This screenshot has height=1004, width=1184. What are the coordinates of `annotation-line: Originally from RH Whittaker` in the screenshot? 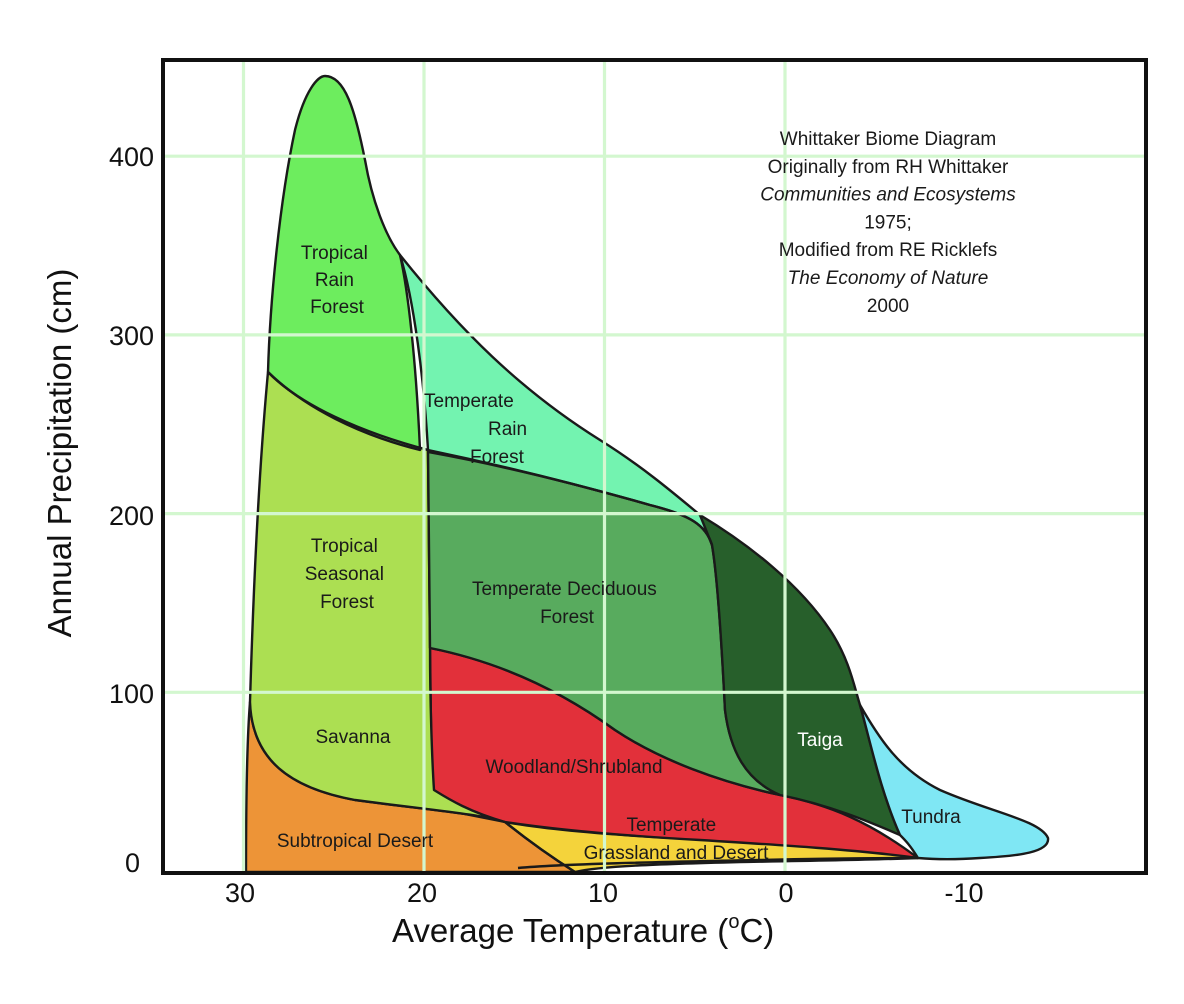 It's located at (888, 167).